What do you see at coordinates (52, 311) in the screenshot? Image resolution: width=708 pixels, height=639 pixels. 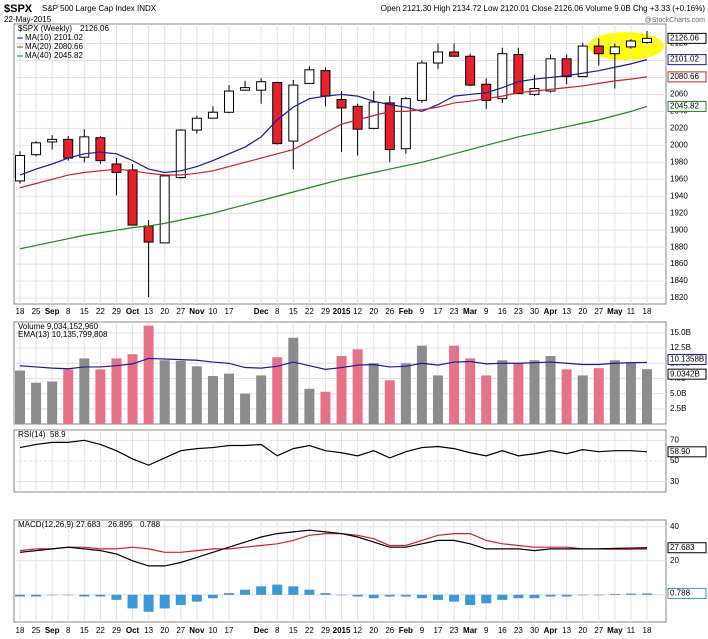 I see `x-tick-label: Sep` at bounding box center [52, 311].